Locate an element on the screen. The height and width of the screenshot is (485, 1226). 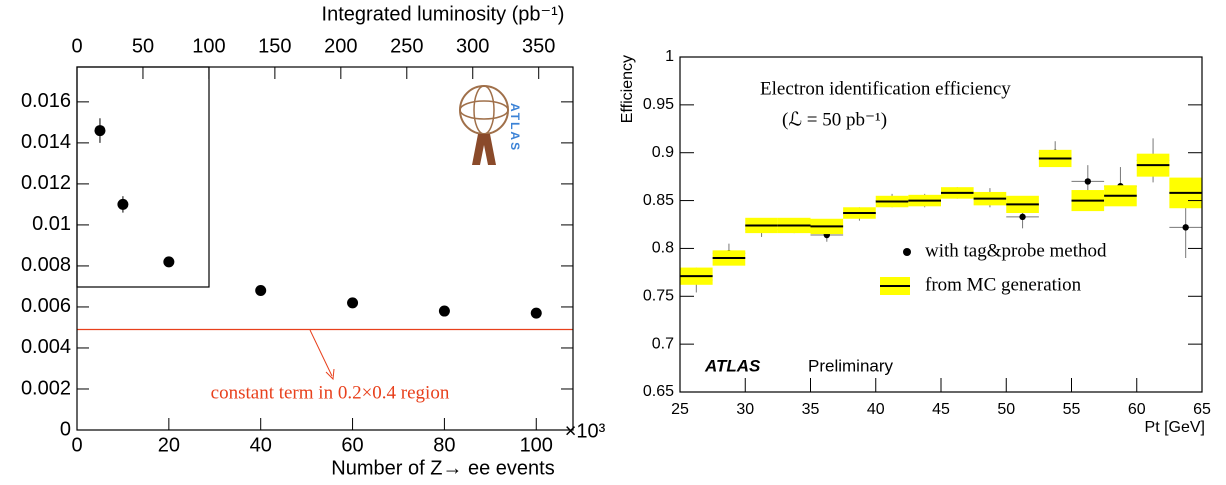
x-tick-label: 45 is located at coordinates (941, 409).